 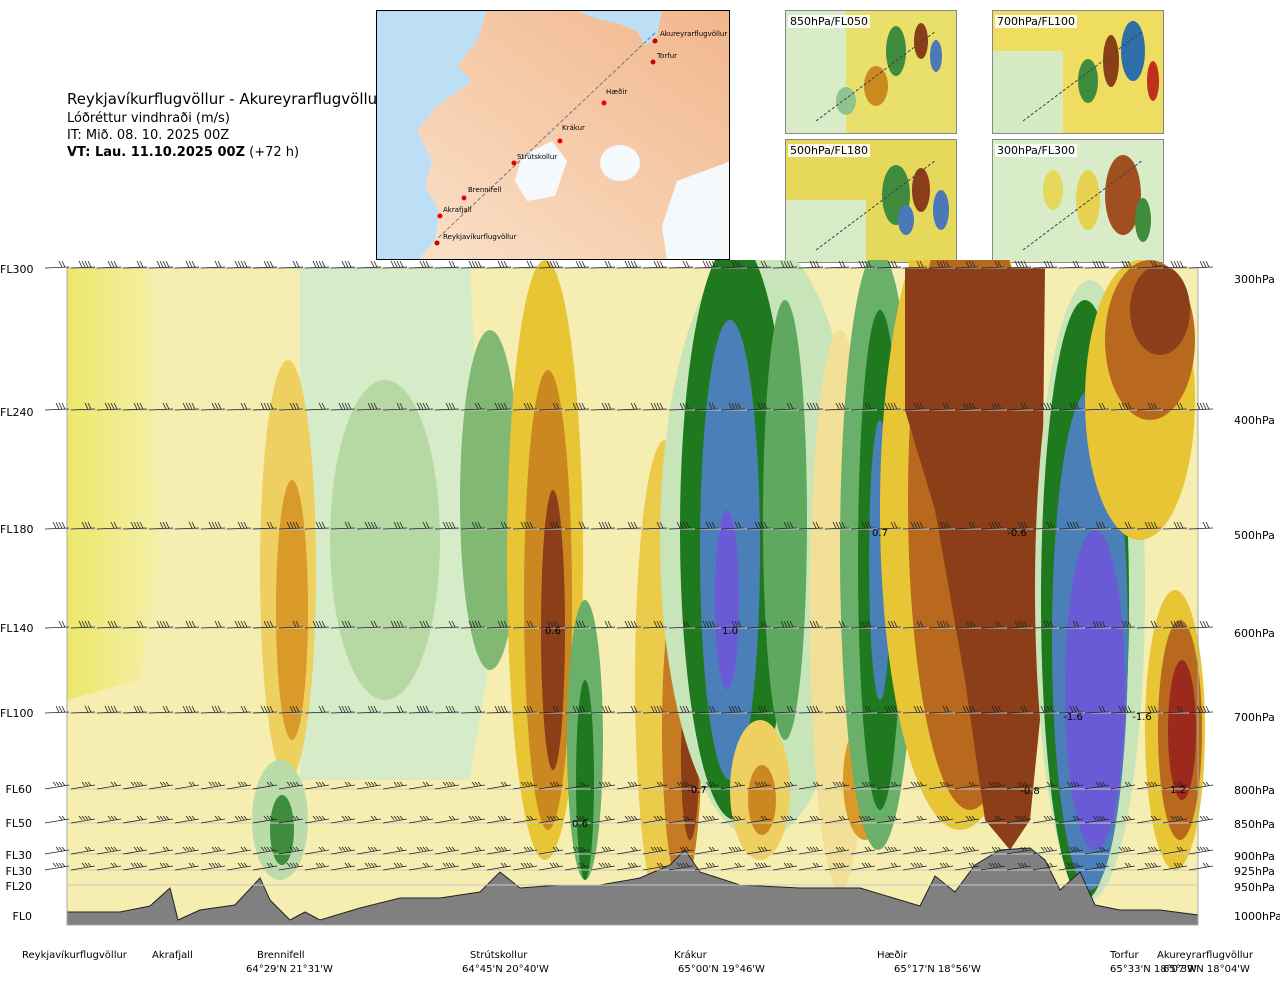 I want to click on location-coord: 65°39'N 18°04'W, so click(x=1206, y=969).